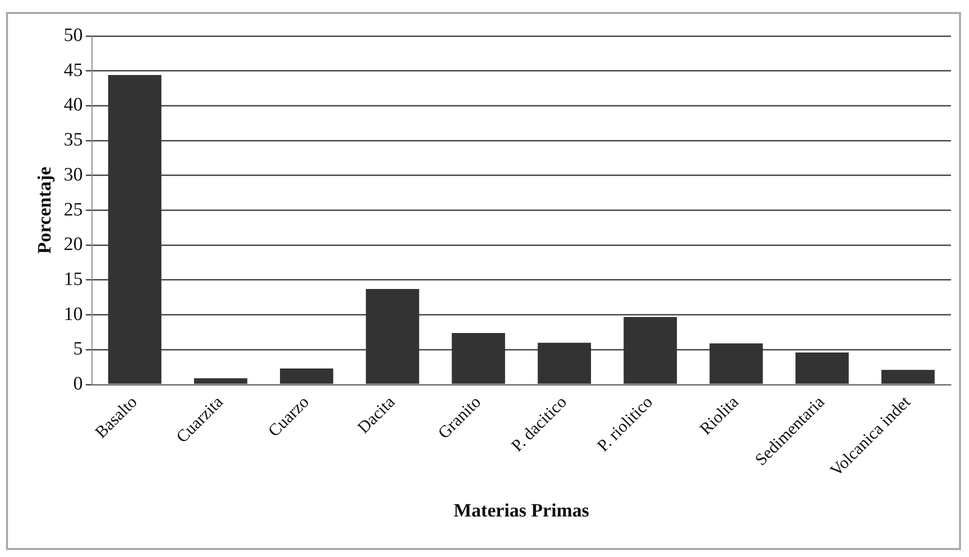  I want to click on y-tick-label: 35, so click(73, 140).